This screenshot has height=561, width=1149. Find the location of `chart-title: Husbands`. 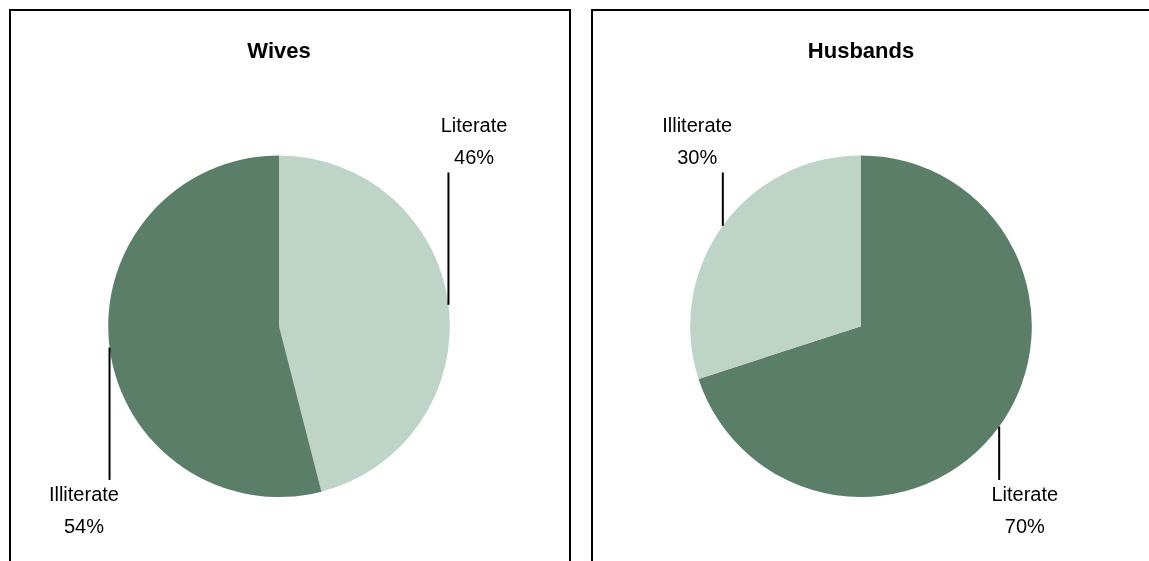

chart-title: Husbands is located at coordinates (861, 51).